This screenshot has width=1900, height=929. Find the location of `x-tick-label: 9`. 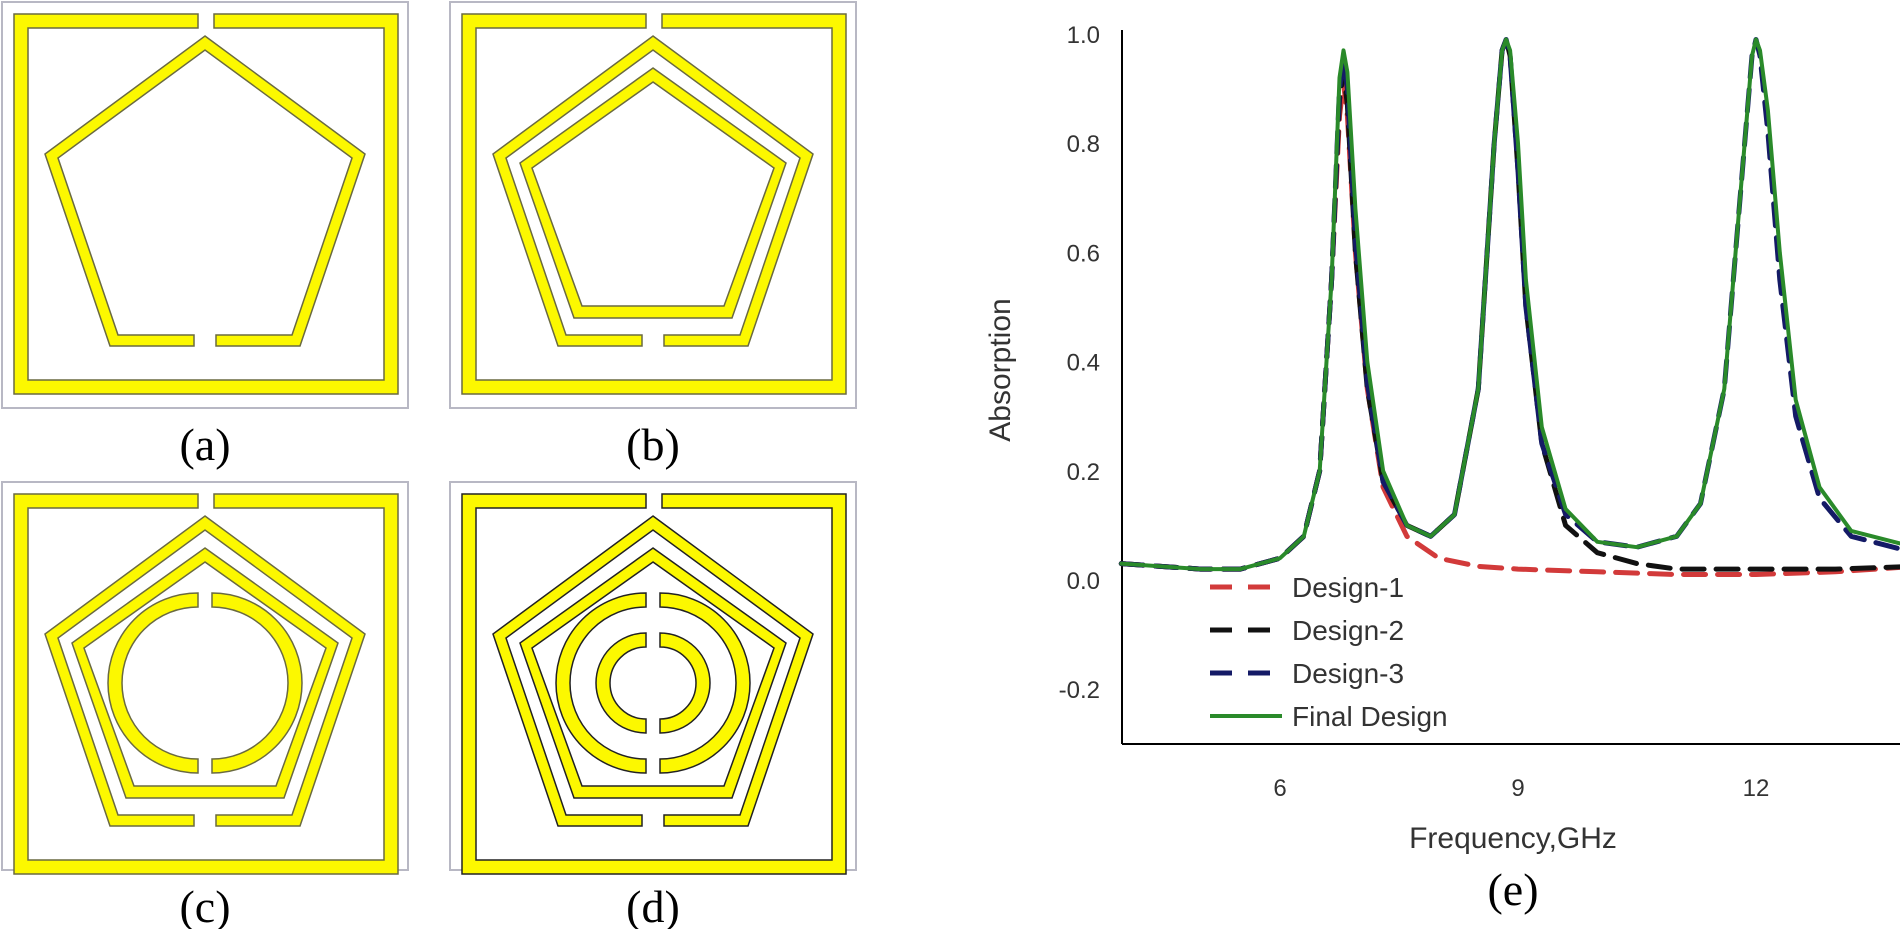

x-tick-label: 9 is located at coordinates (1517, 788).